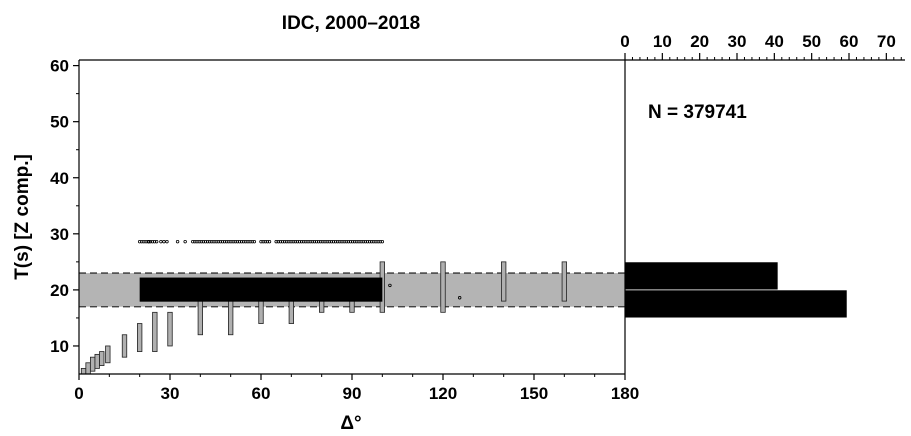  I want to click on hist-tick-label-4: 40, so click(774, 41).